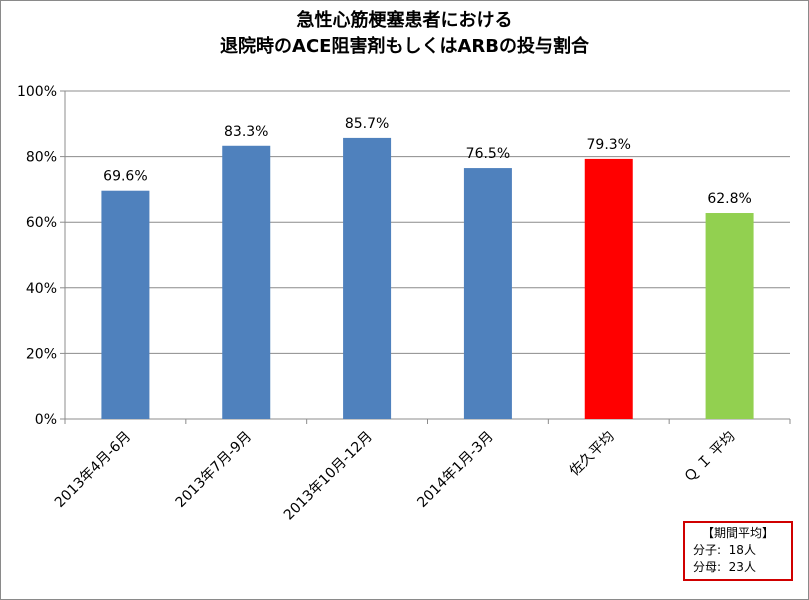 This screenshot has height=600, width=809. What do you see at coordinates (724, 567) in the screenshot?
I see `denominator-text: 分母: 23人` at bounding box center [724, 567].